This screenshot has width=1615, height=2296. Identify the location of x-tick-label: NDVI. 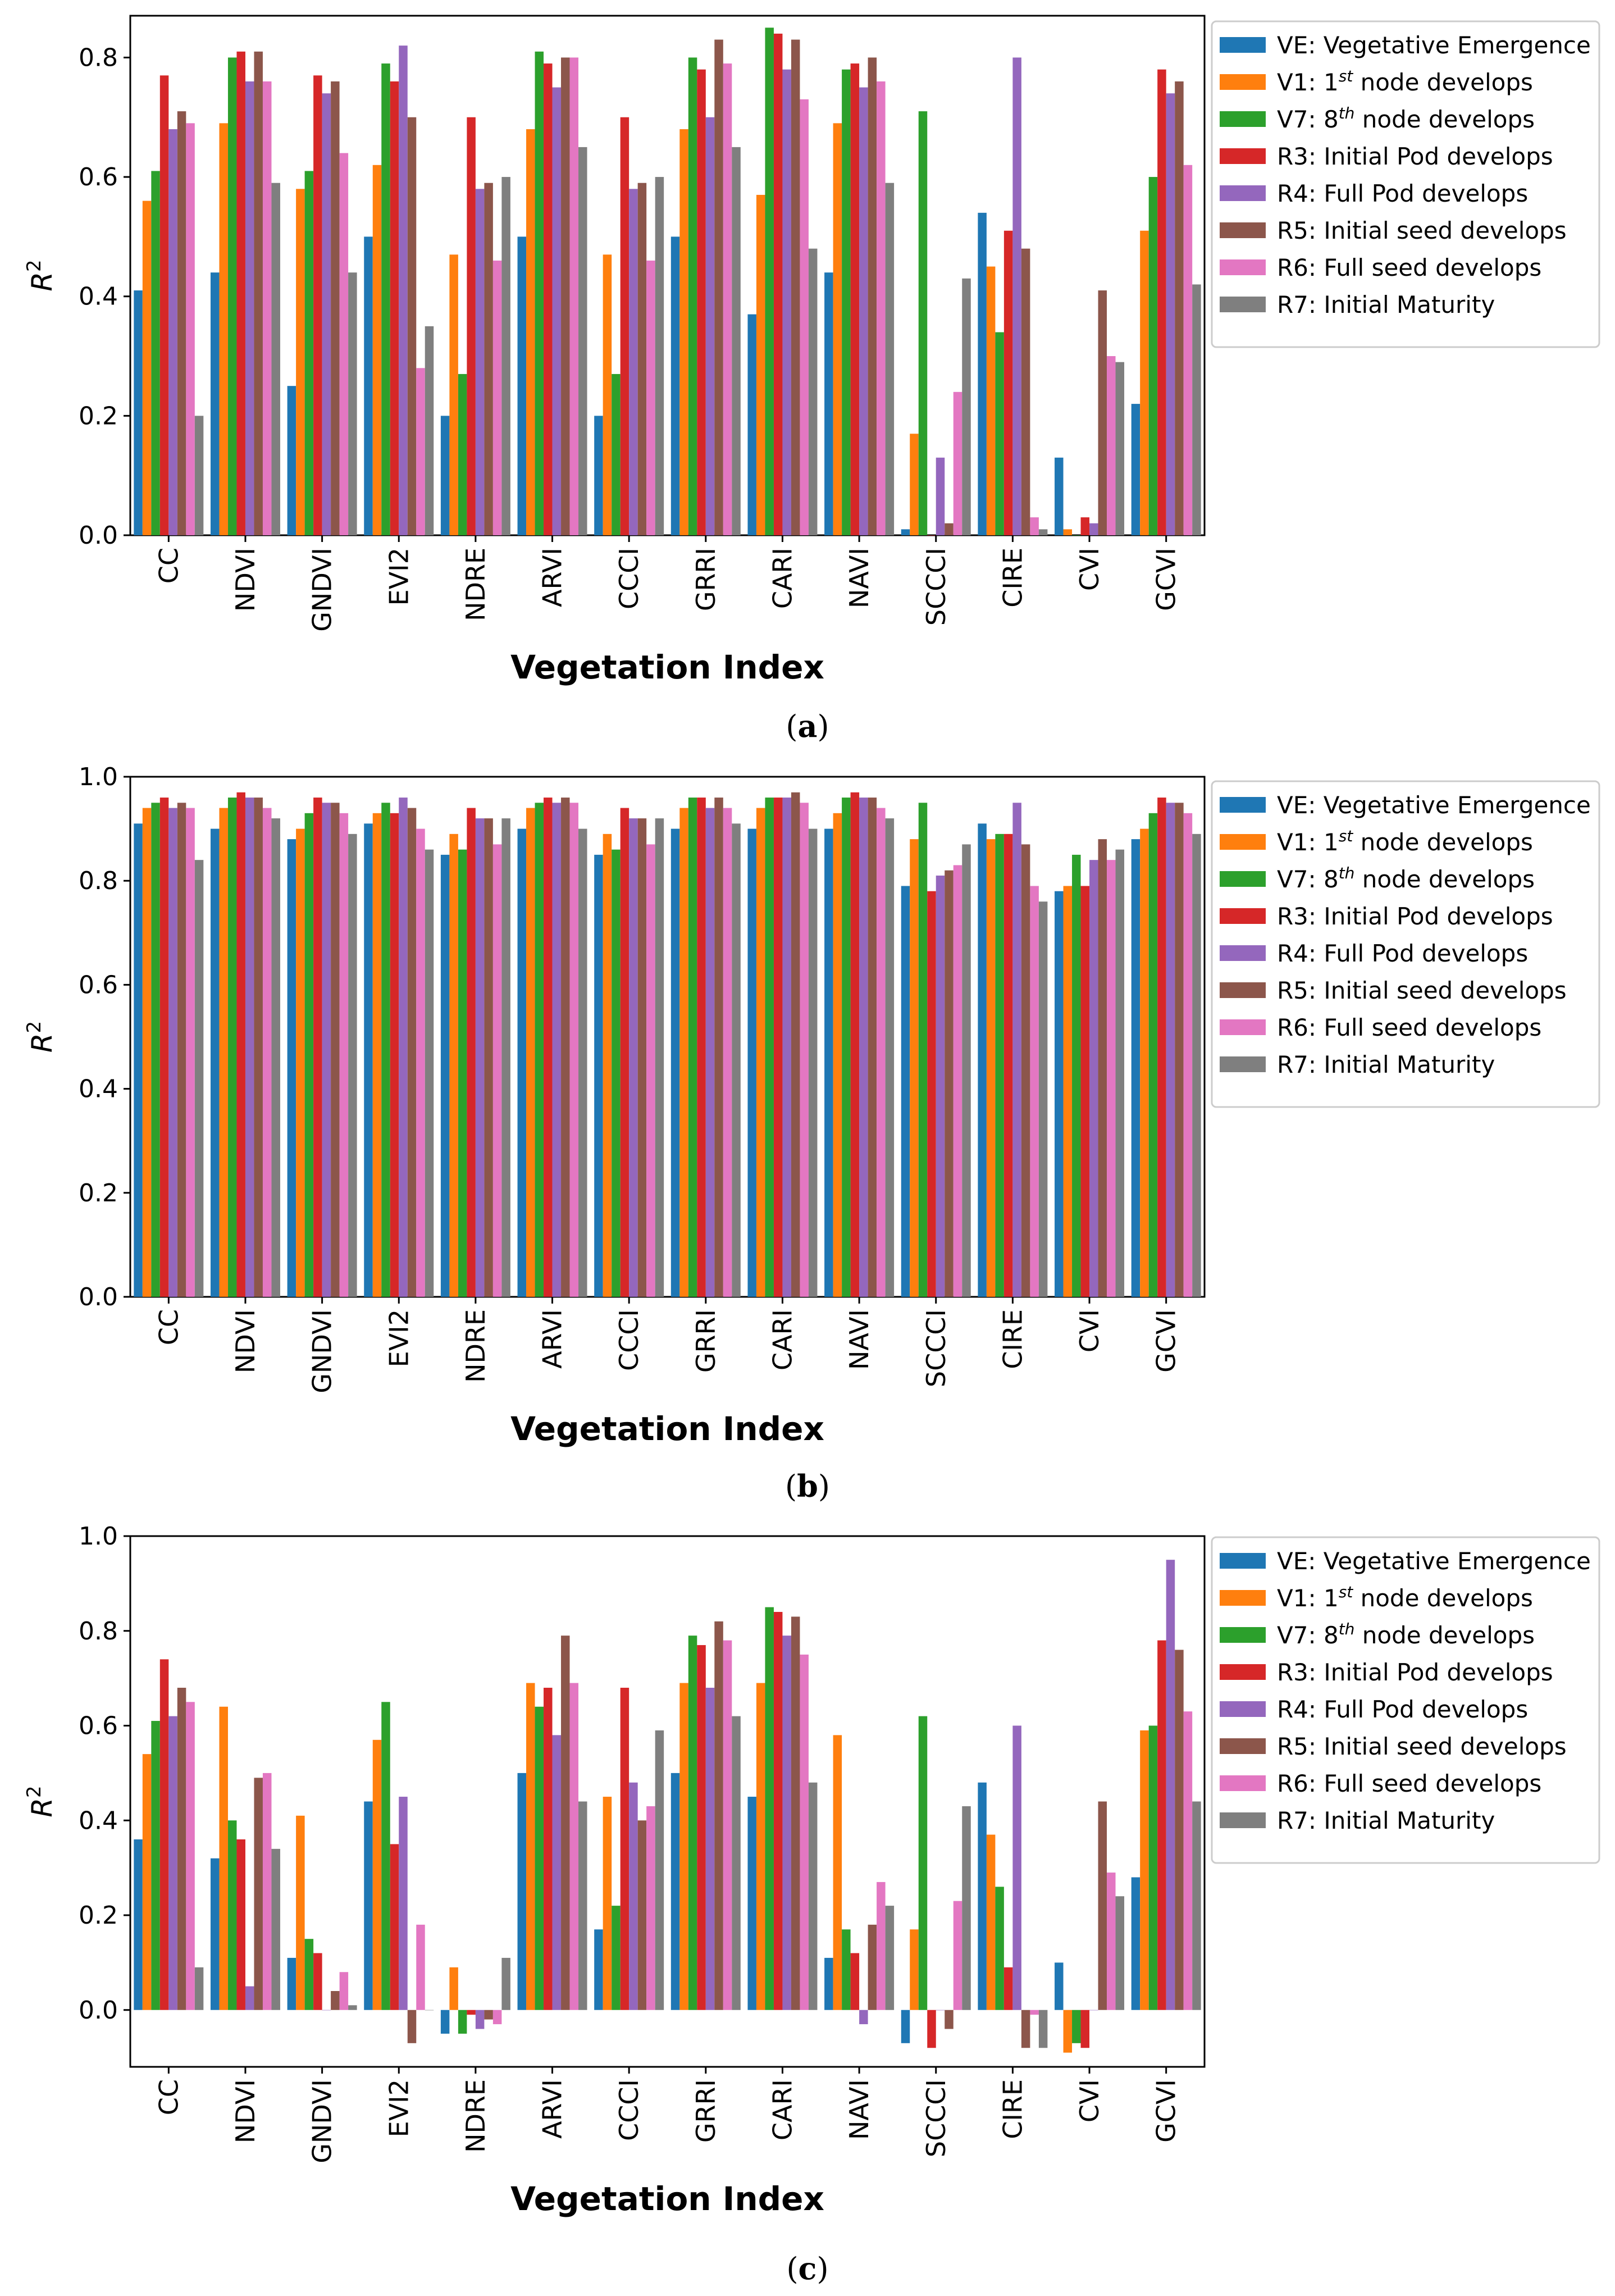
(246, 1341).